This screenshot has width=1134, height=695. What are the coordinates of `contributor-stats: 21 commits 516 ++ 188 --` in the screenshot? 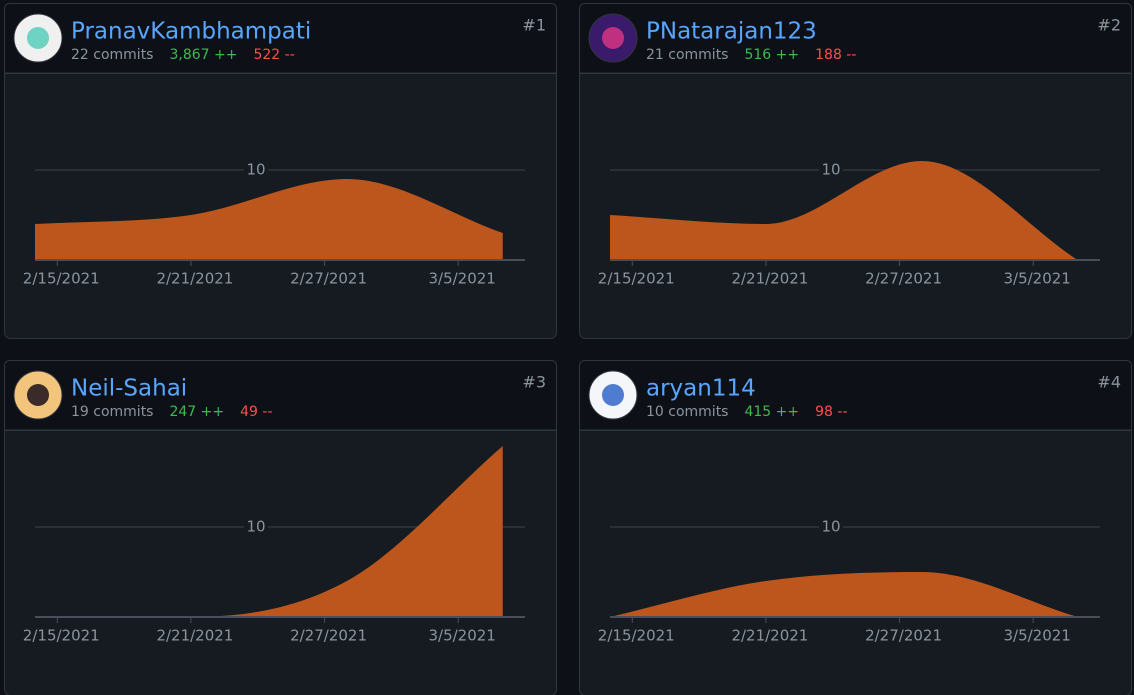 It's located at (751, 55).